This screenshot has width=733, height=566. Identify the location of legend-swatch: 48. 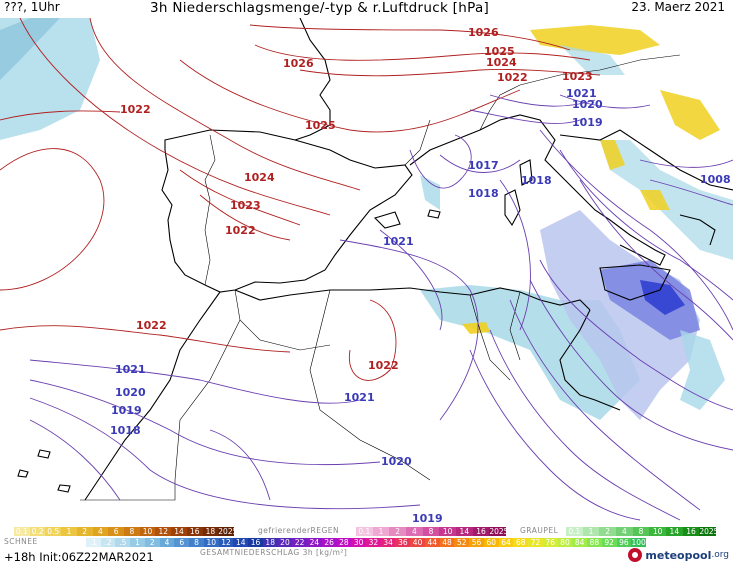
(447, 542).